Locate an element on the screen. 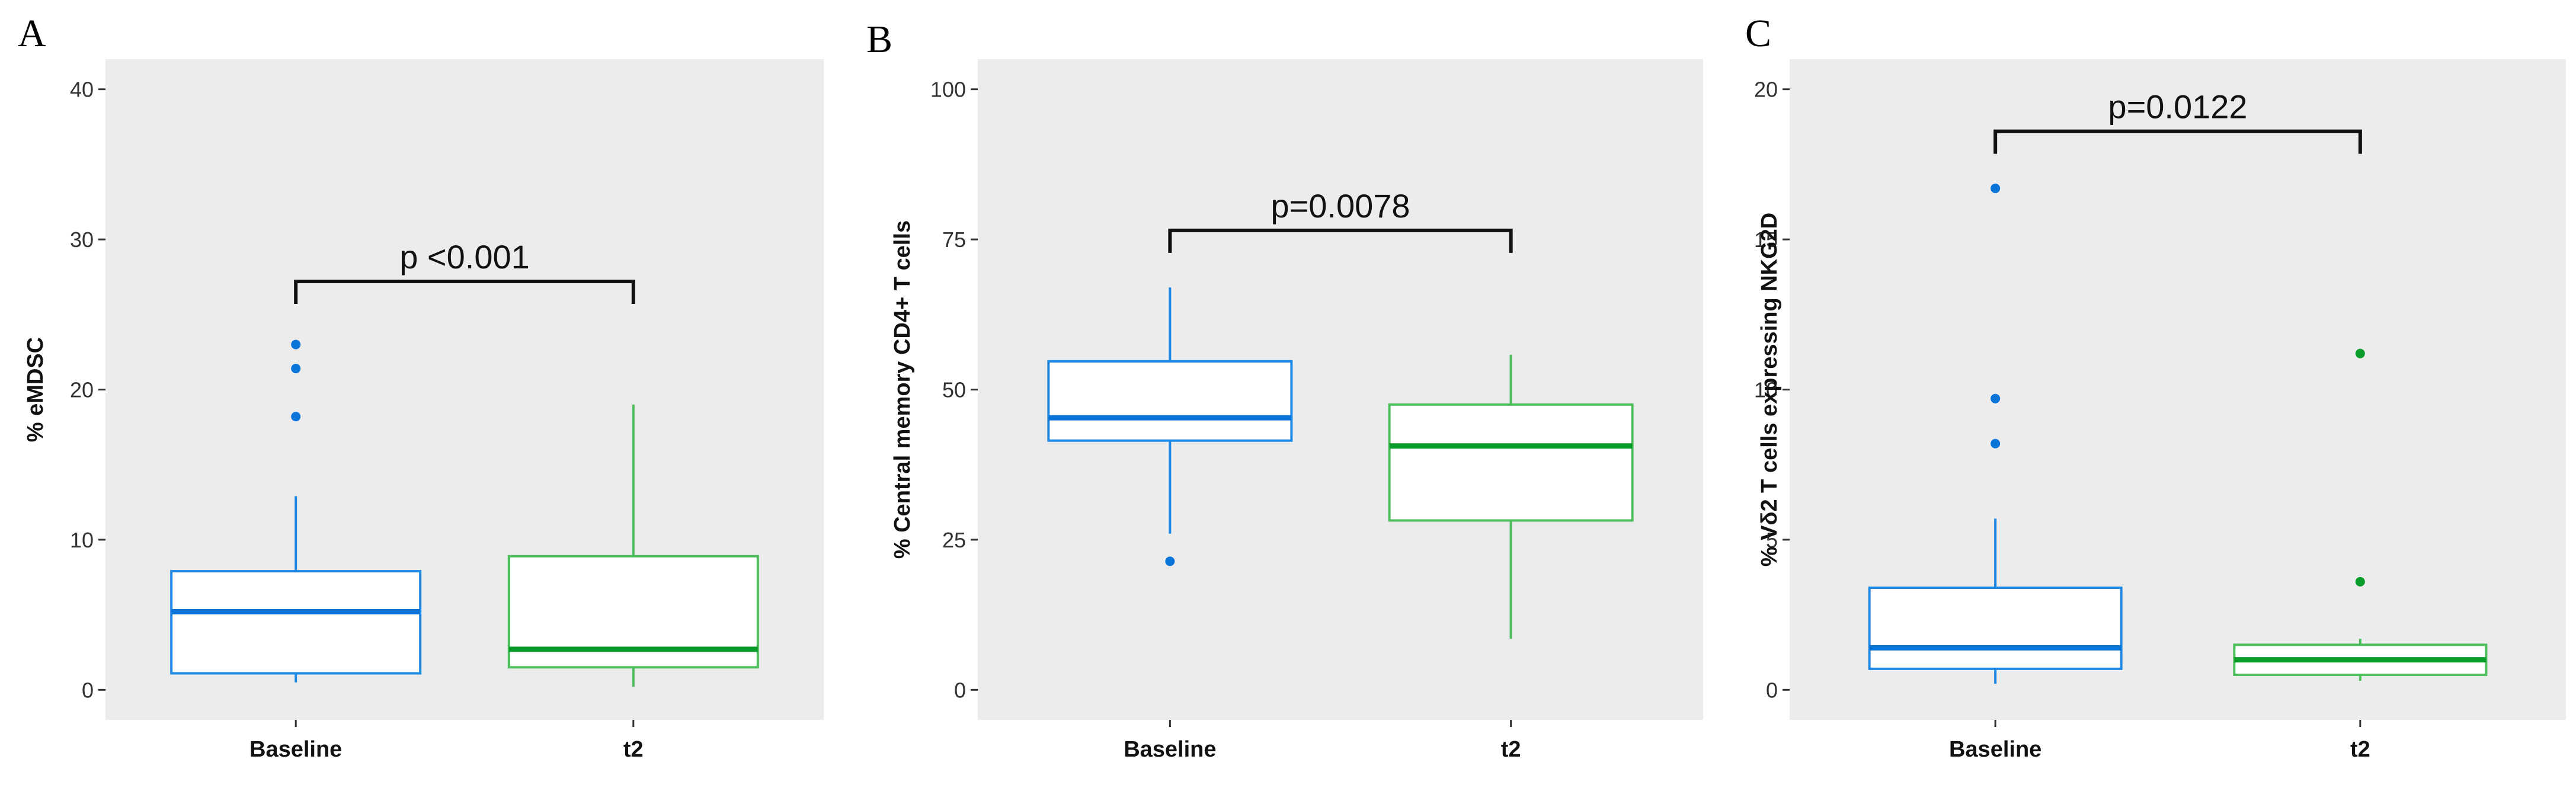  panel-label: B is located at coordinates (879, 39).